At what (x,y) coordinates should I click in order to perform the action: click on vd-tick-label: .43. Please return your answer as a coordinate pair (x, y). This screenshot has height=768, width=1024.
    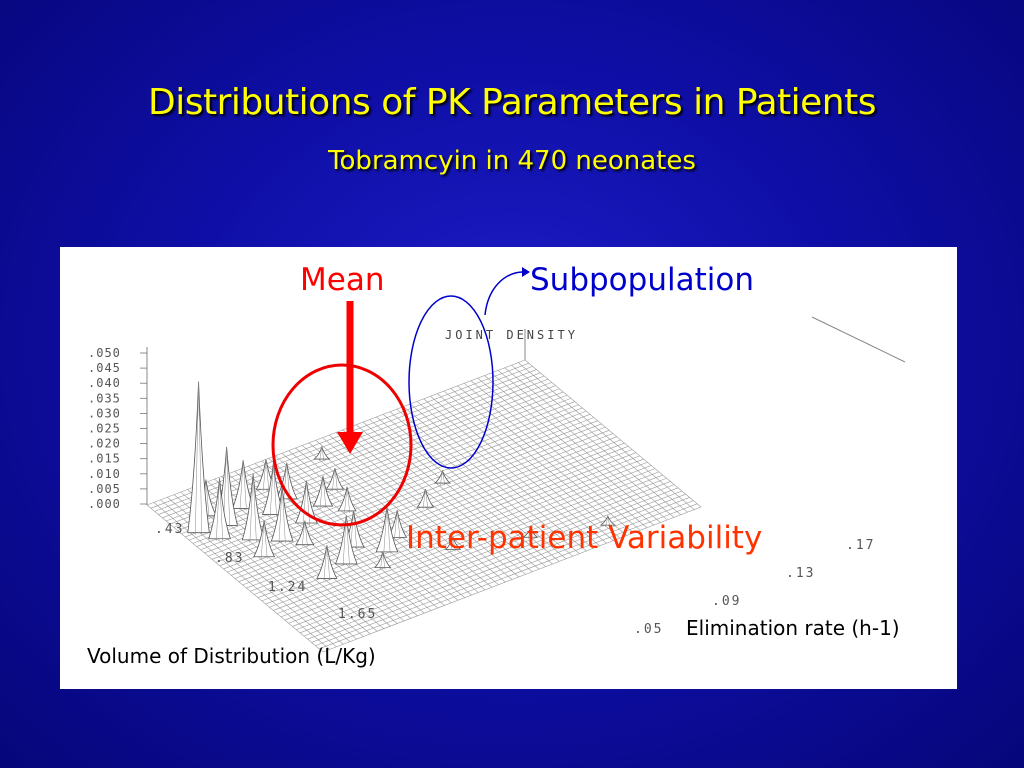
    Looking at the image, I should click on (169, 529).